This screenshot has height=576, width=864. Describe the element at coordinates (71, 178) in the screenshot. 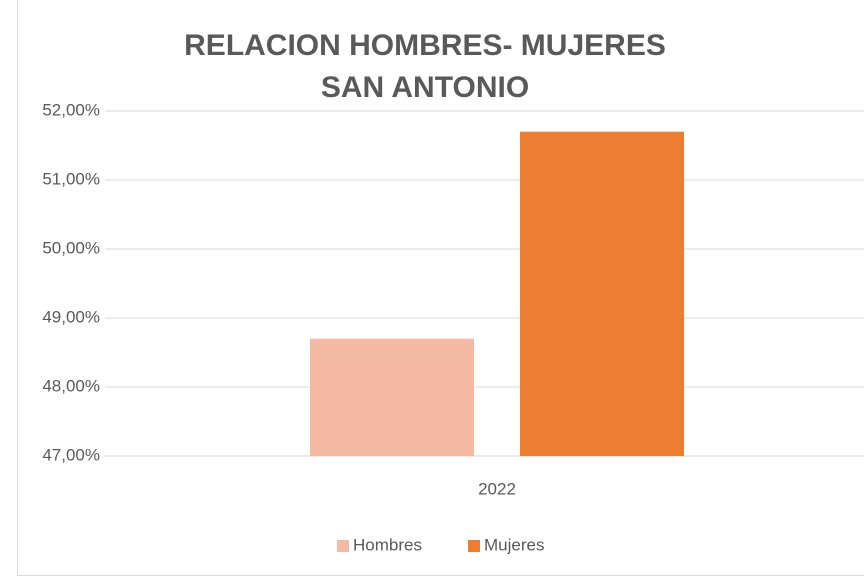

I see `y-tick-label: 51,00%` at that location.